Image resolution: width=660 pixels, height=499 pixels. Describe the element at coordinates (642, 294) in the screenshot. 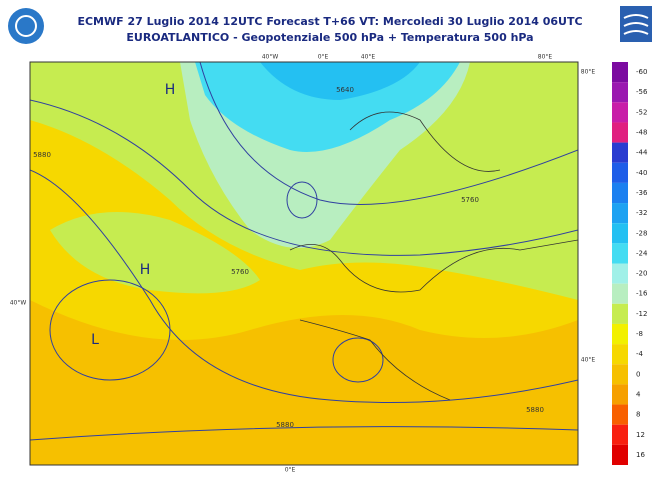

I see `legend-label: -16` at that location.